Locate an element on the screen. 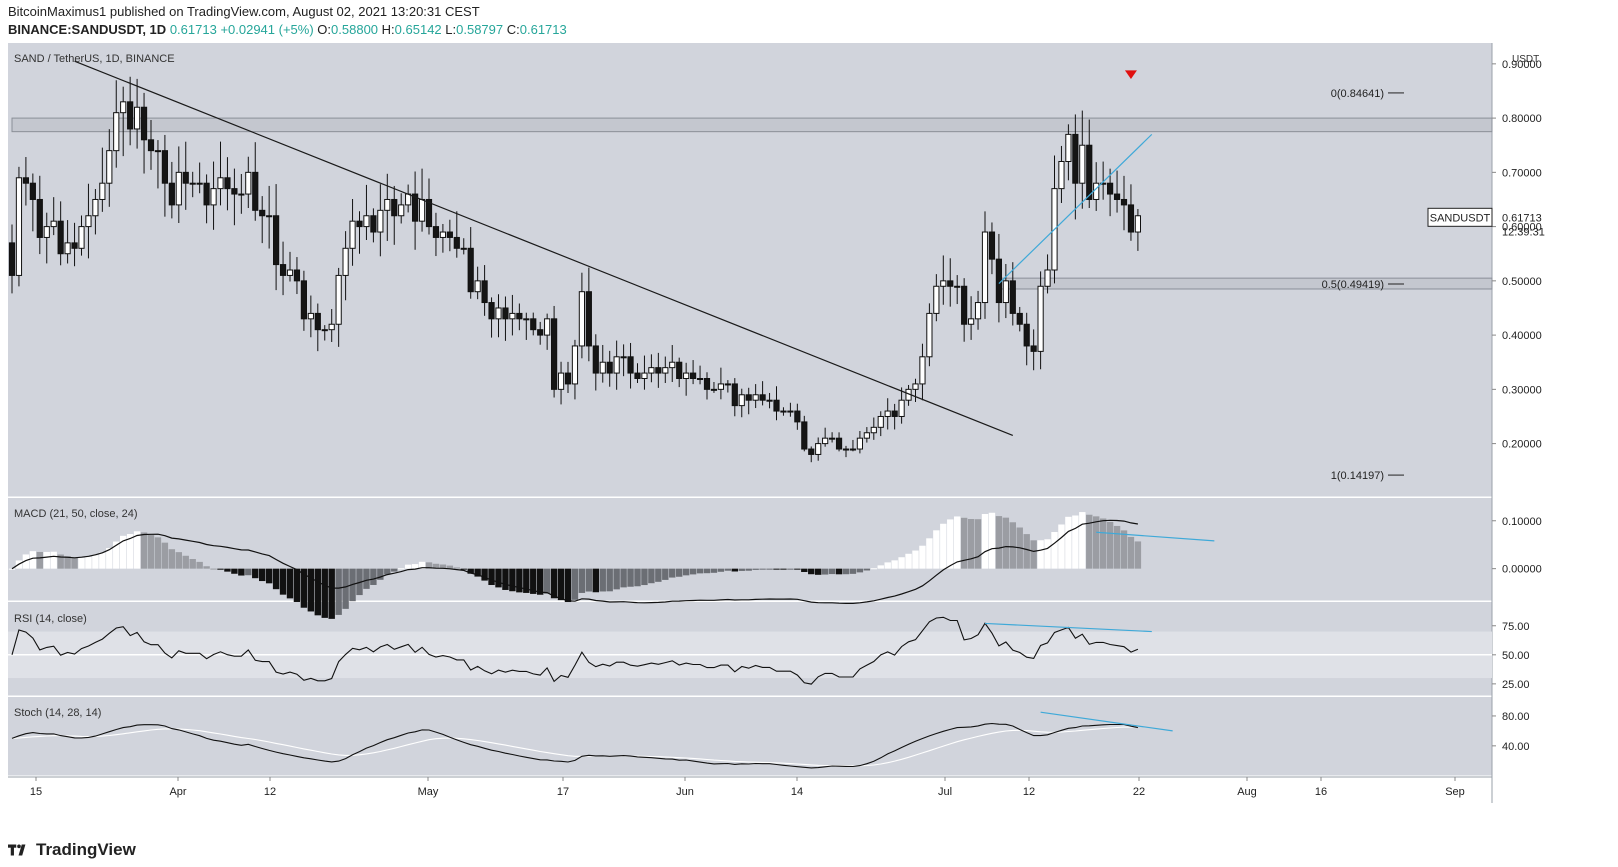 This screenshot has height=867, width=1618. top-marker-icon is located at coordinates (1130, 75).